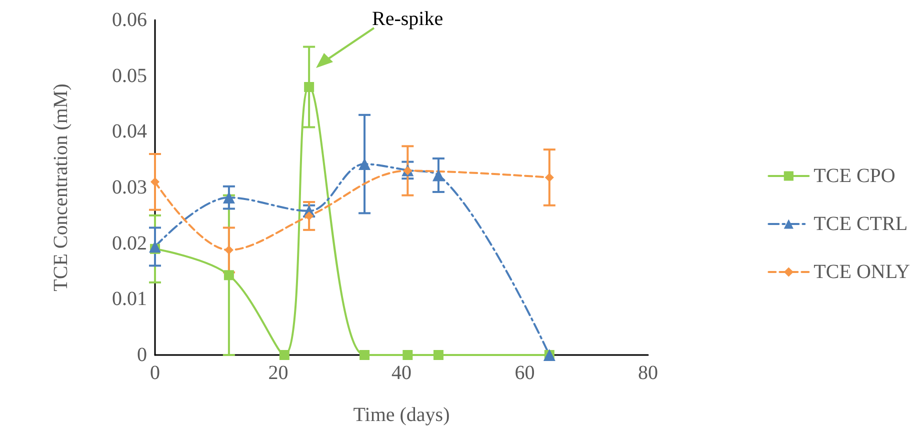  I want to click on y-tick-label: 0, so click(142, 355).